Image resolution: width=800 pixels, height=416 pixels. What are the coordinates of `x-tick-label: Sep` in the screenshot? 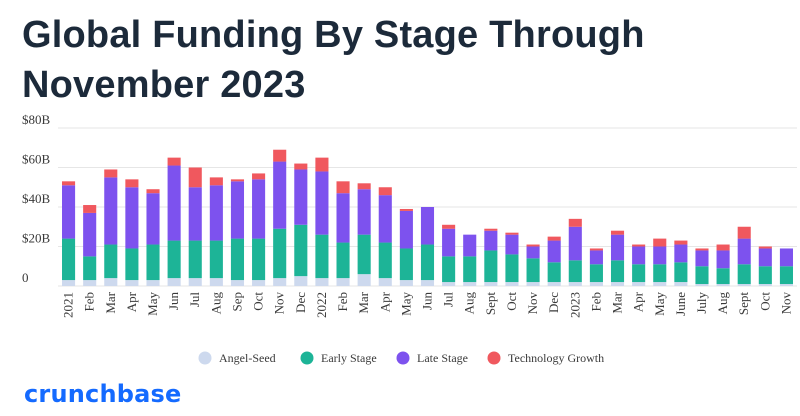 It's located at (236, 302).